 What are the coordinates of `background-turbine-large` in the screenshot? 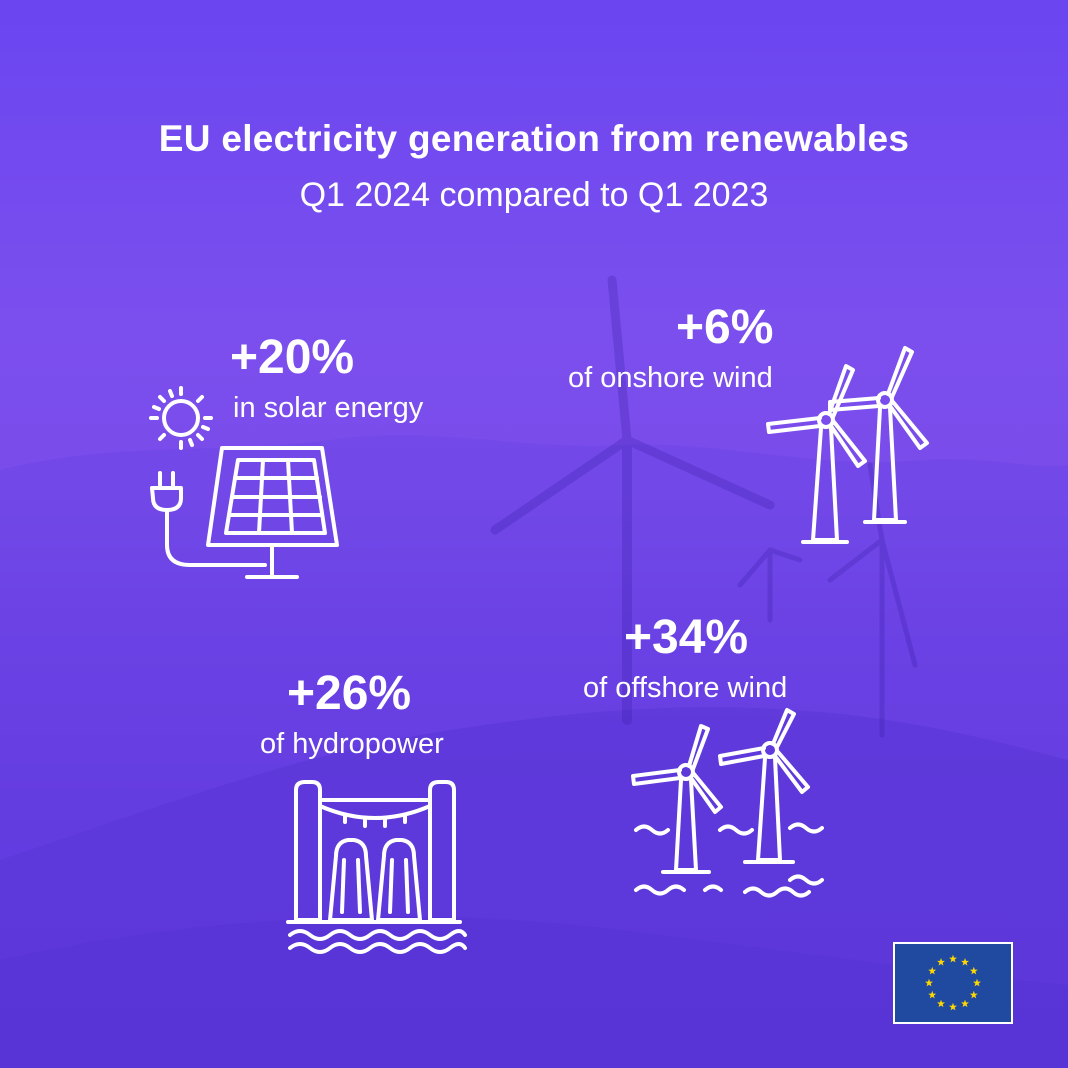 It's located at (632, 500).